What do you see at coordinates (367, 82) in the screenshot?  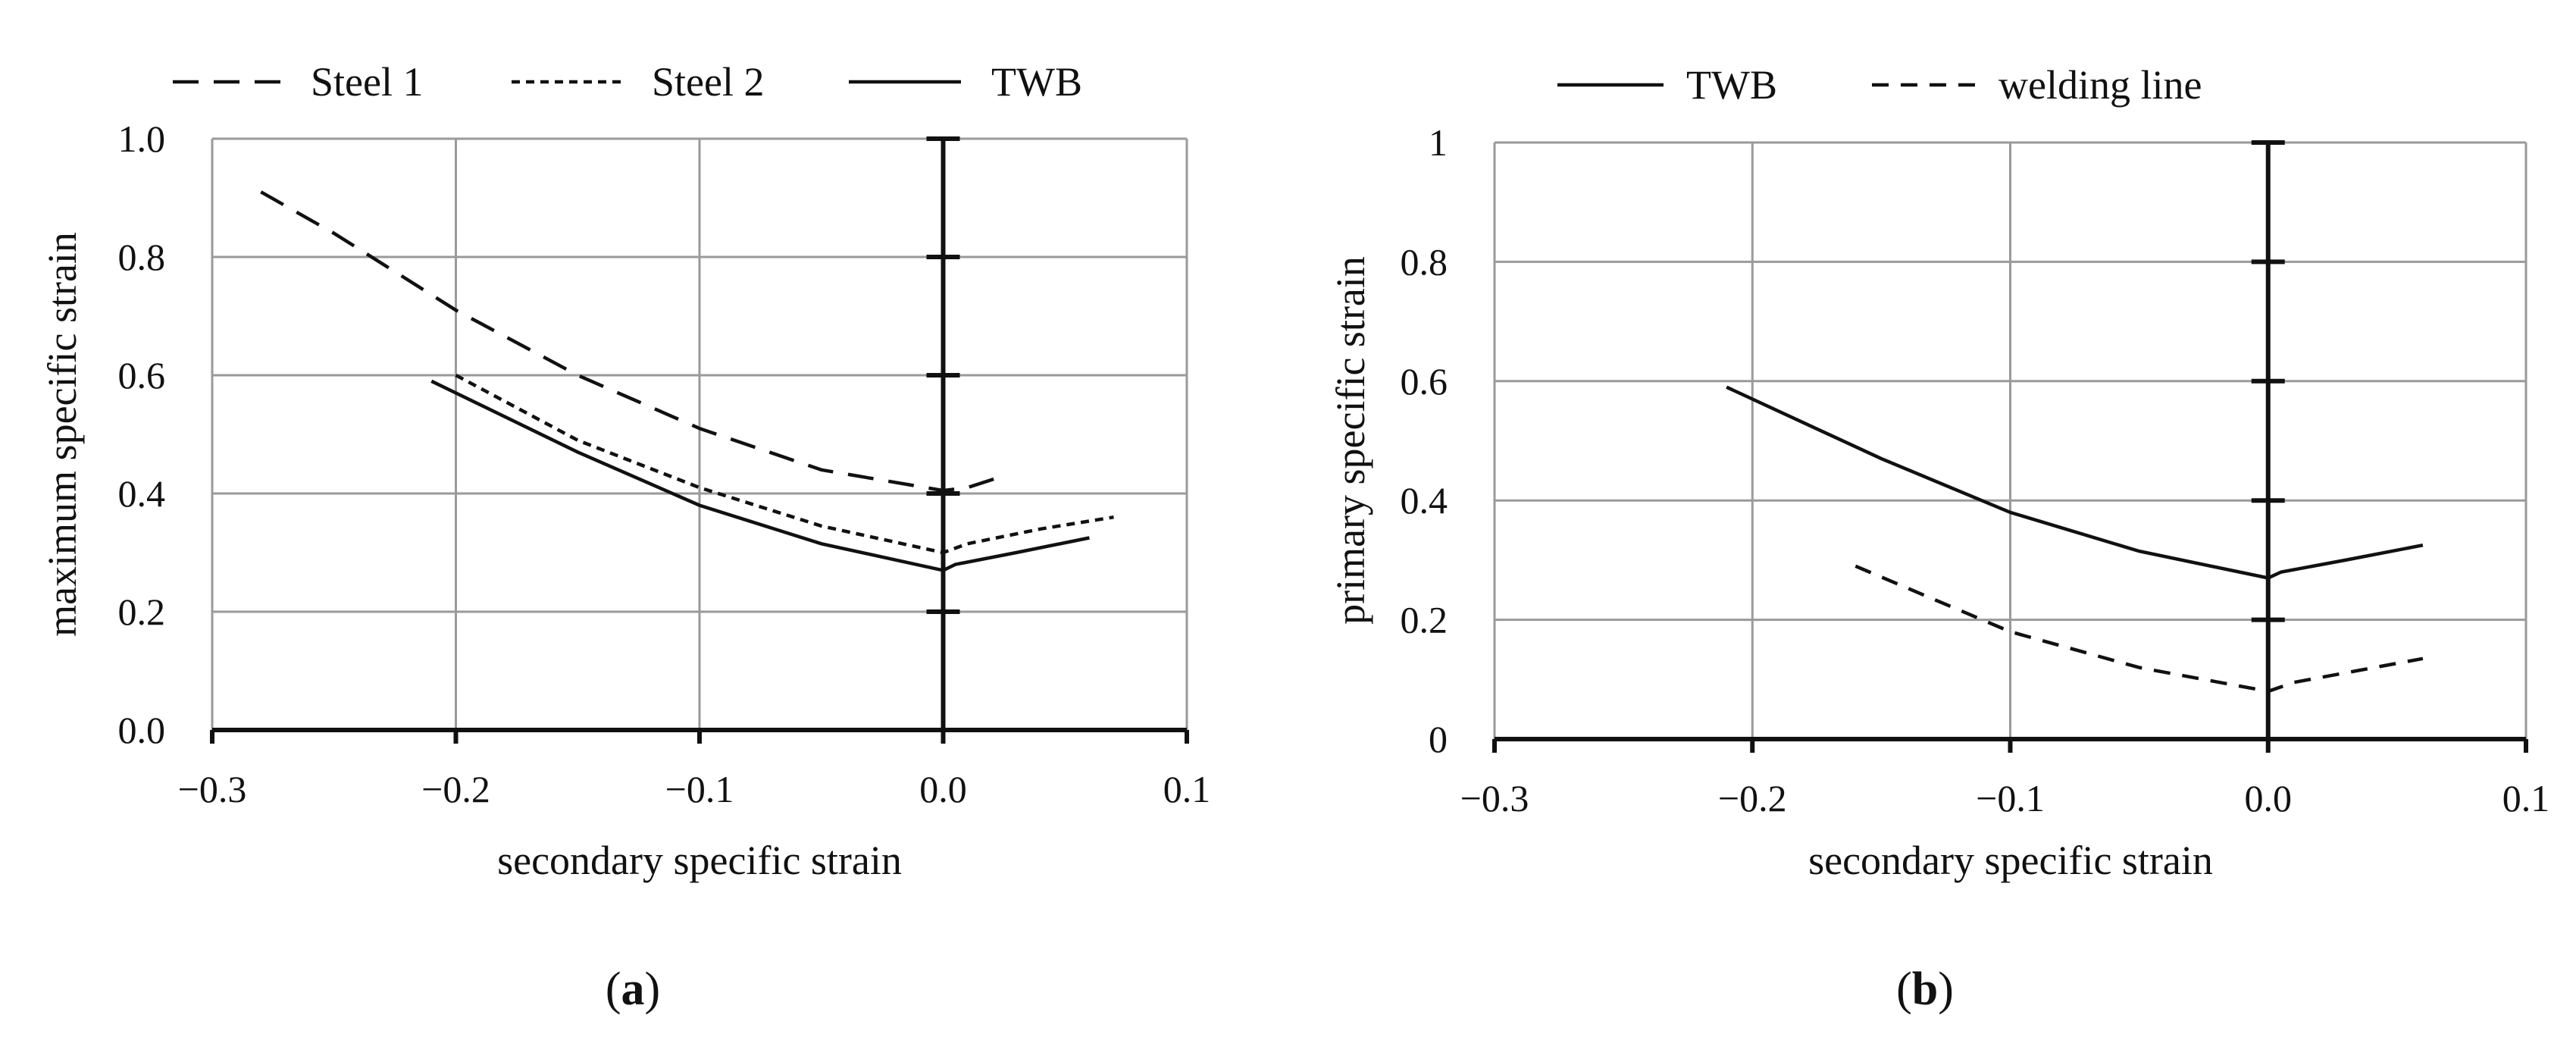 I see `legend-label: Steel 1` at bounding box center [367, 82].